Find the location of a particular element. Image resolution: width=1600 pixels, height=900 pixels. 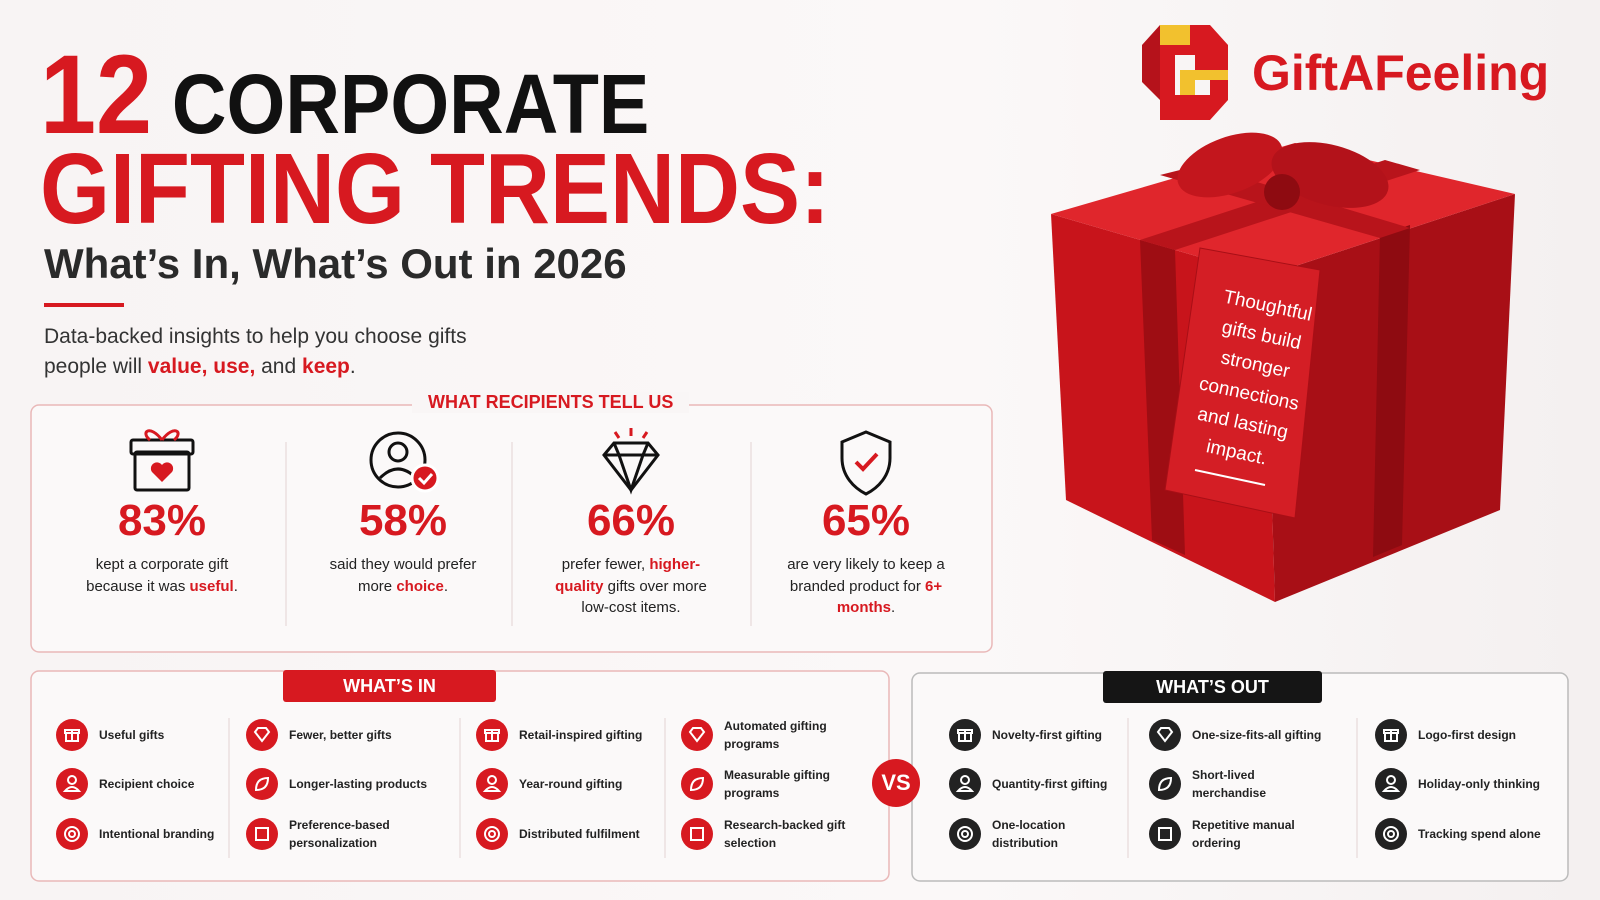

title-line-1: 12 CORPORATE is located at coordinates (354, 94).